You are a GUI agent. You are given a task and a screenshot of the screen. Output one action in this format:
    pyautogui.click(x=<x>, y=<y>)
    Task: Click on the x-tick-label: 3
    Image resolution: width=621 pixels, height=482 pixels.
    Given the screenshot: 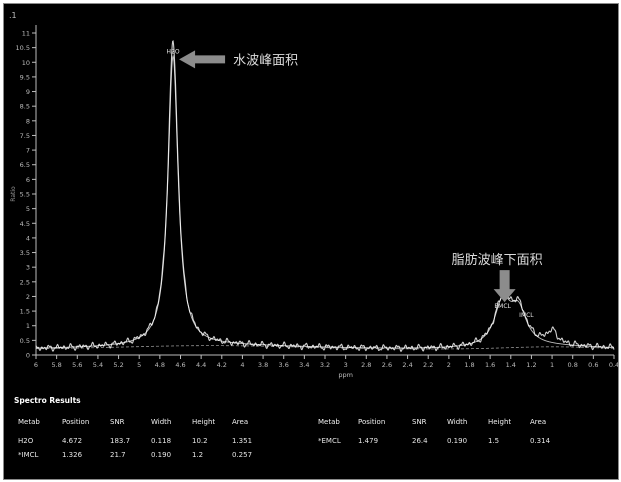 What is the action you would take?
    pyautogui.click(x=346, y=365)
    